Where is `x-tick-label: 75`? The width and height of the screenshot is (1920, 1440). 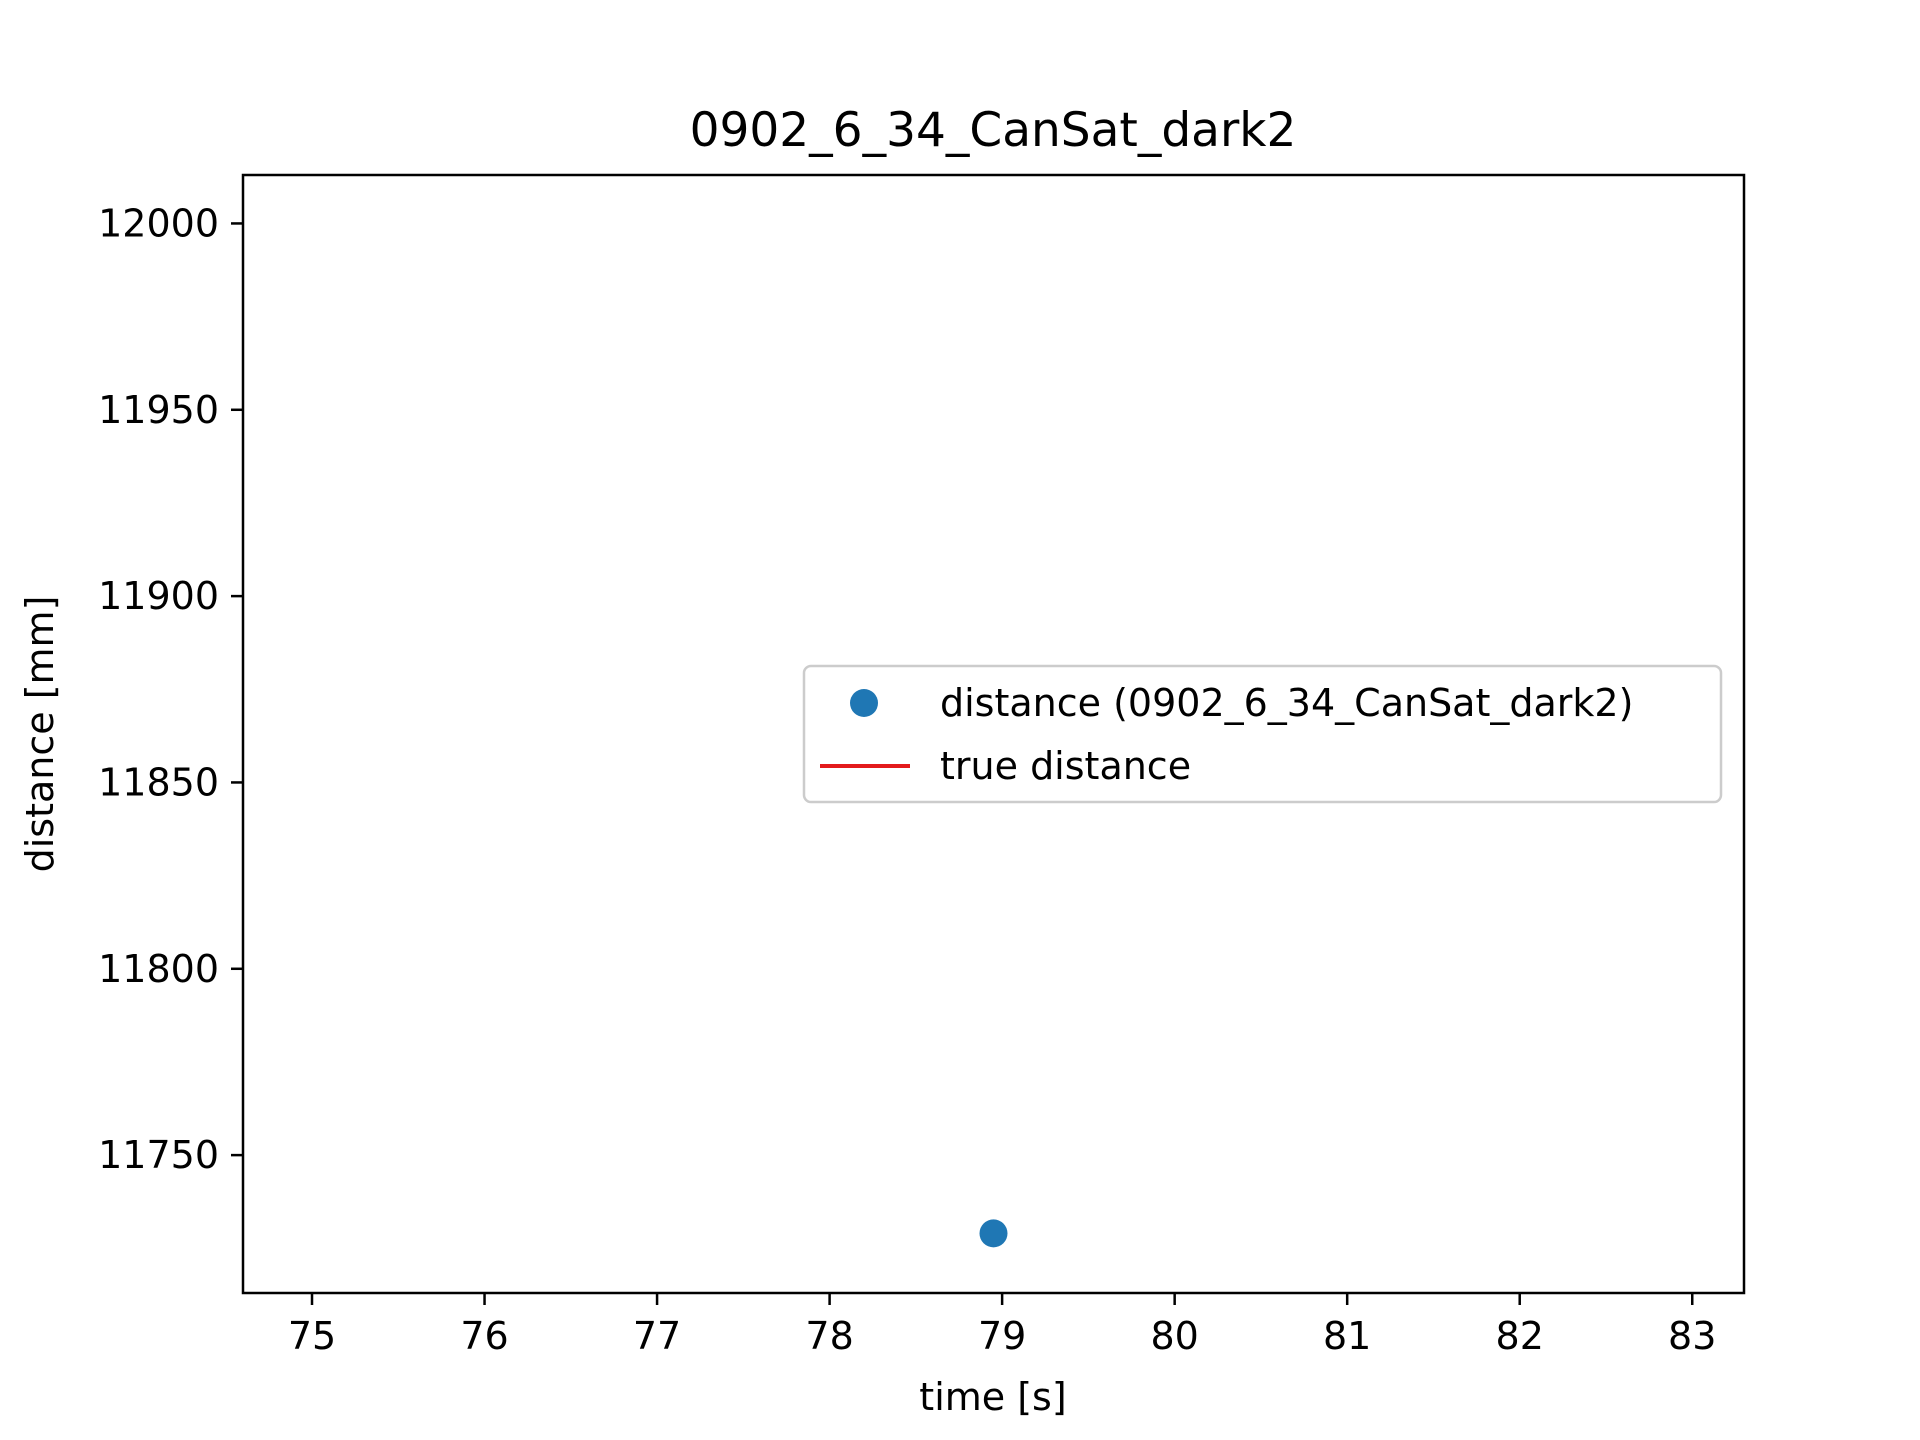
x-tick-label: 75 is located at coordinates (312, 1336).